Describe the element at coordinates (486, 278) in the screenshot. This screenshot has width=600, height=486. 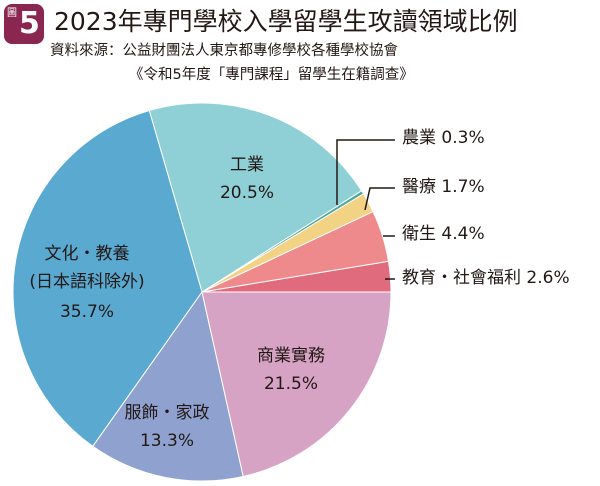
I see `side-label-教育-社會福利: 教育・社會福利 2.6%` at that location.